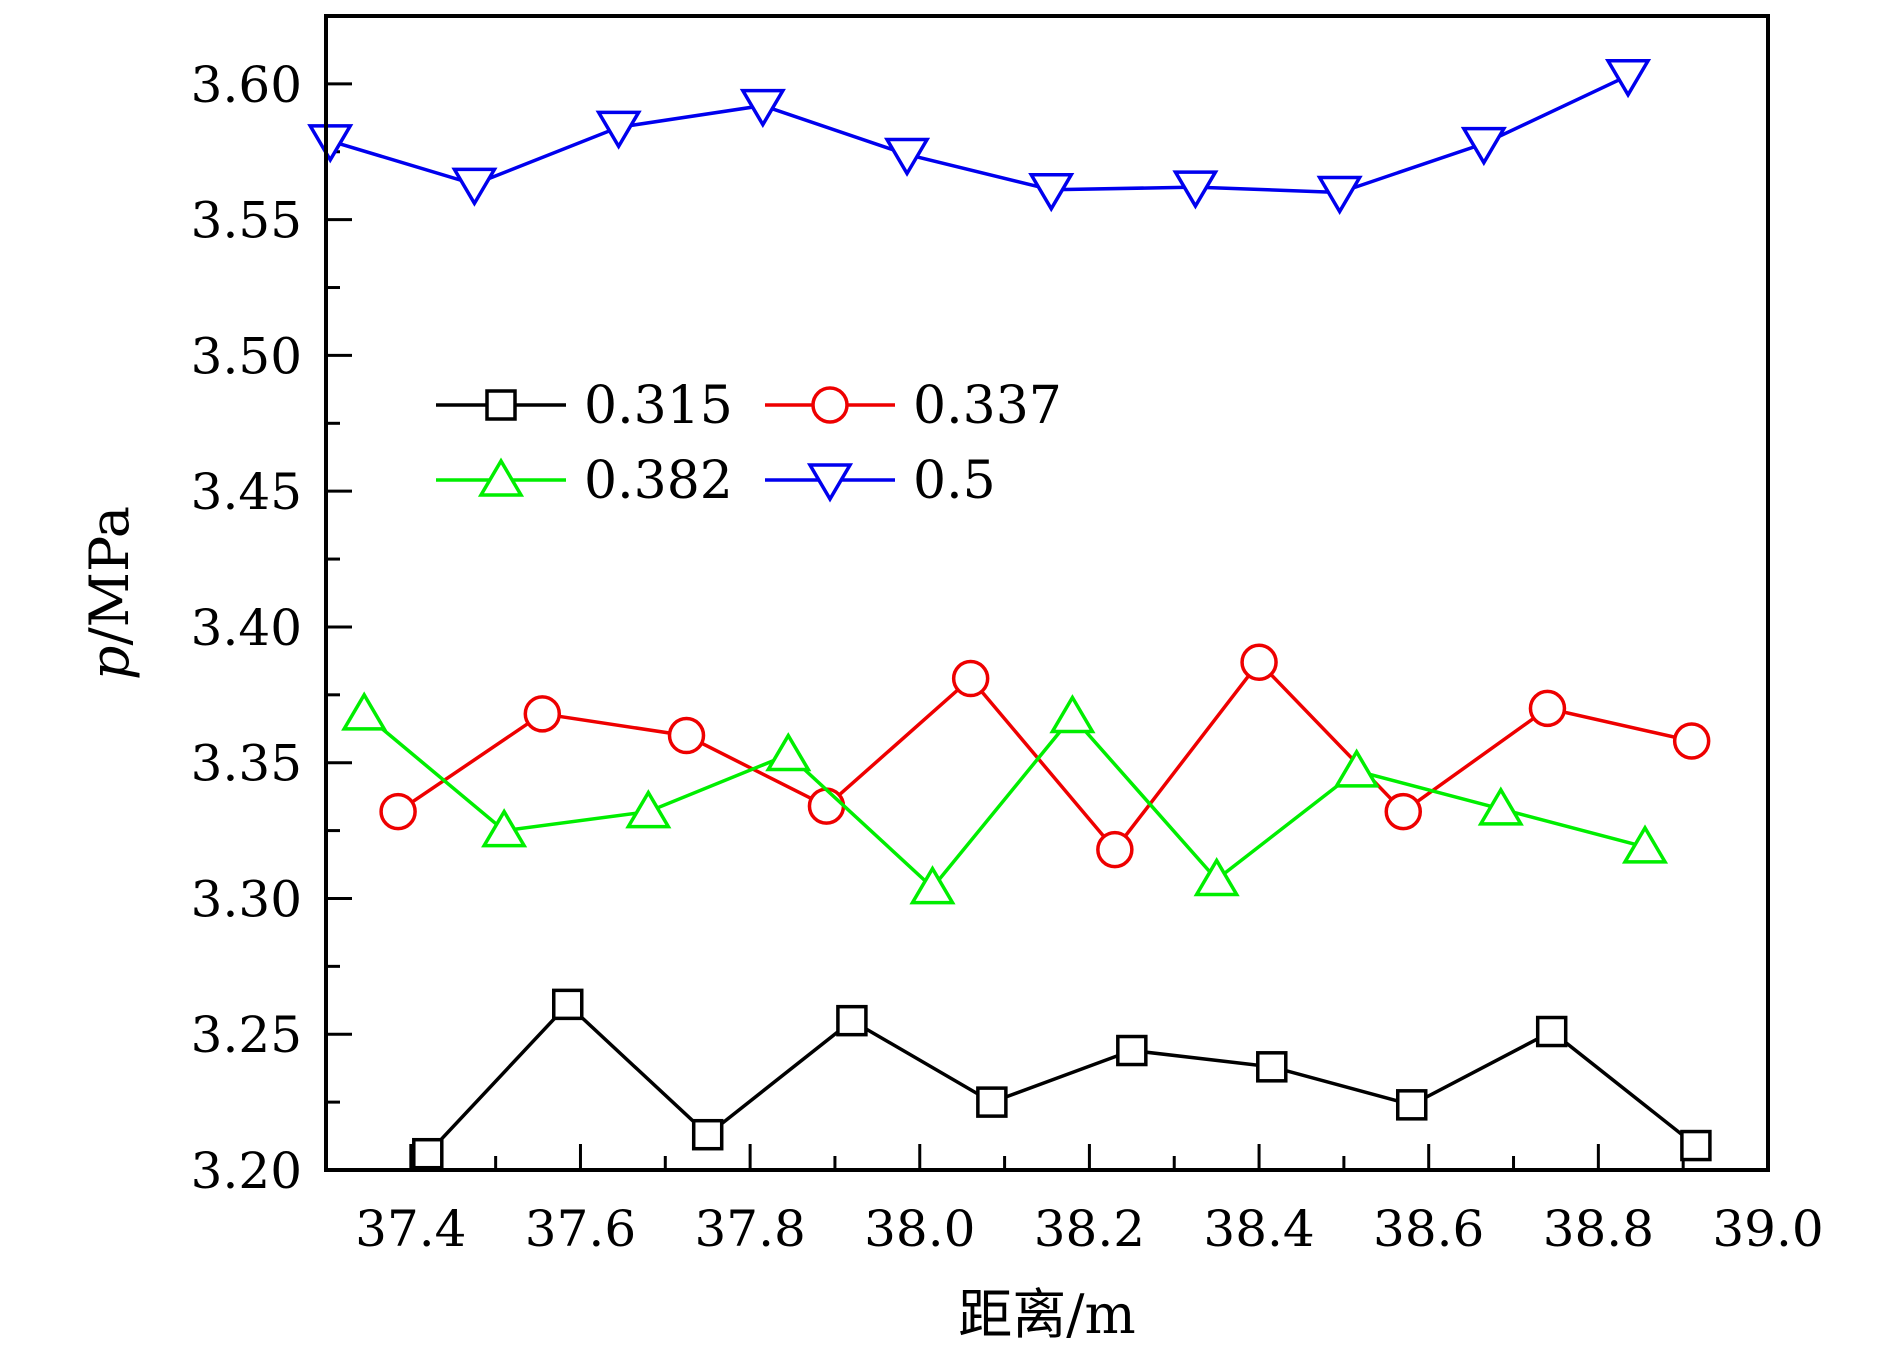  Describe the element at coordinates (246, 1035) in the screenshot. I see `y-tick-label: 3.25` at that location.